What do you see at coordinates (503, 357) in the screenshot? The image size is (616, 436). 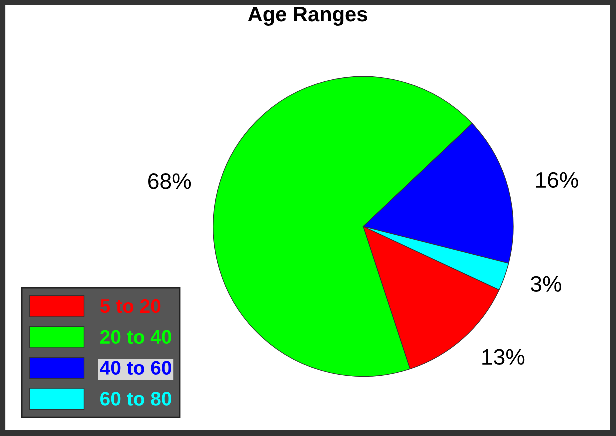 I see `data-label: 13%` at bounding box center [503, 357].